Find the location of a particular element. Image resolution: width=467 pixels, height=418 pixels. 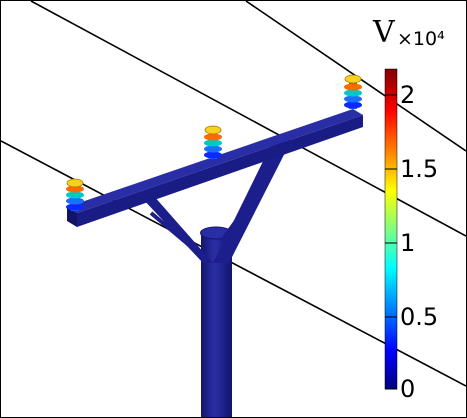

brace-left is located at coordinates (177, 229).